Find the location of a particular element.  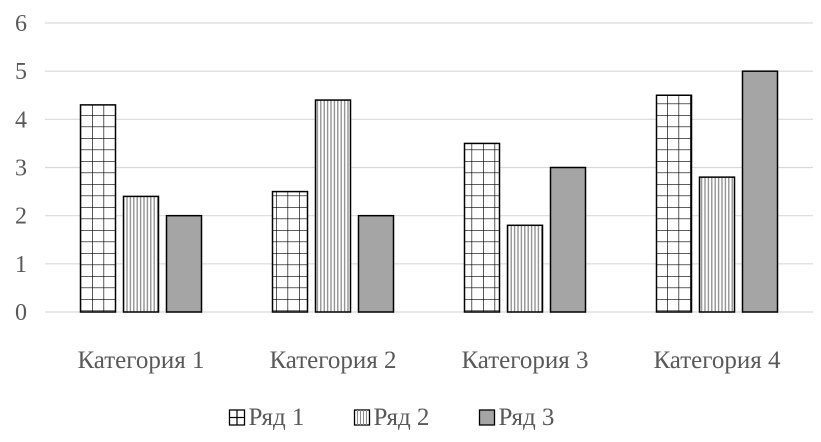

legend-label: Ряд 3 is located at coordinates (527, 417).